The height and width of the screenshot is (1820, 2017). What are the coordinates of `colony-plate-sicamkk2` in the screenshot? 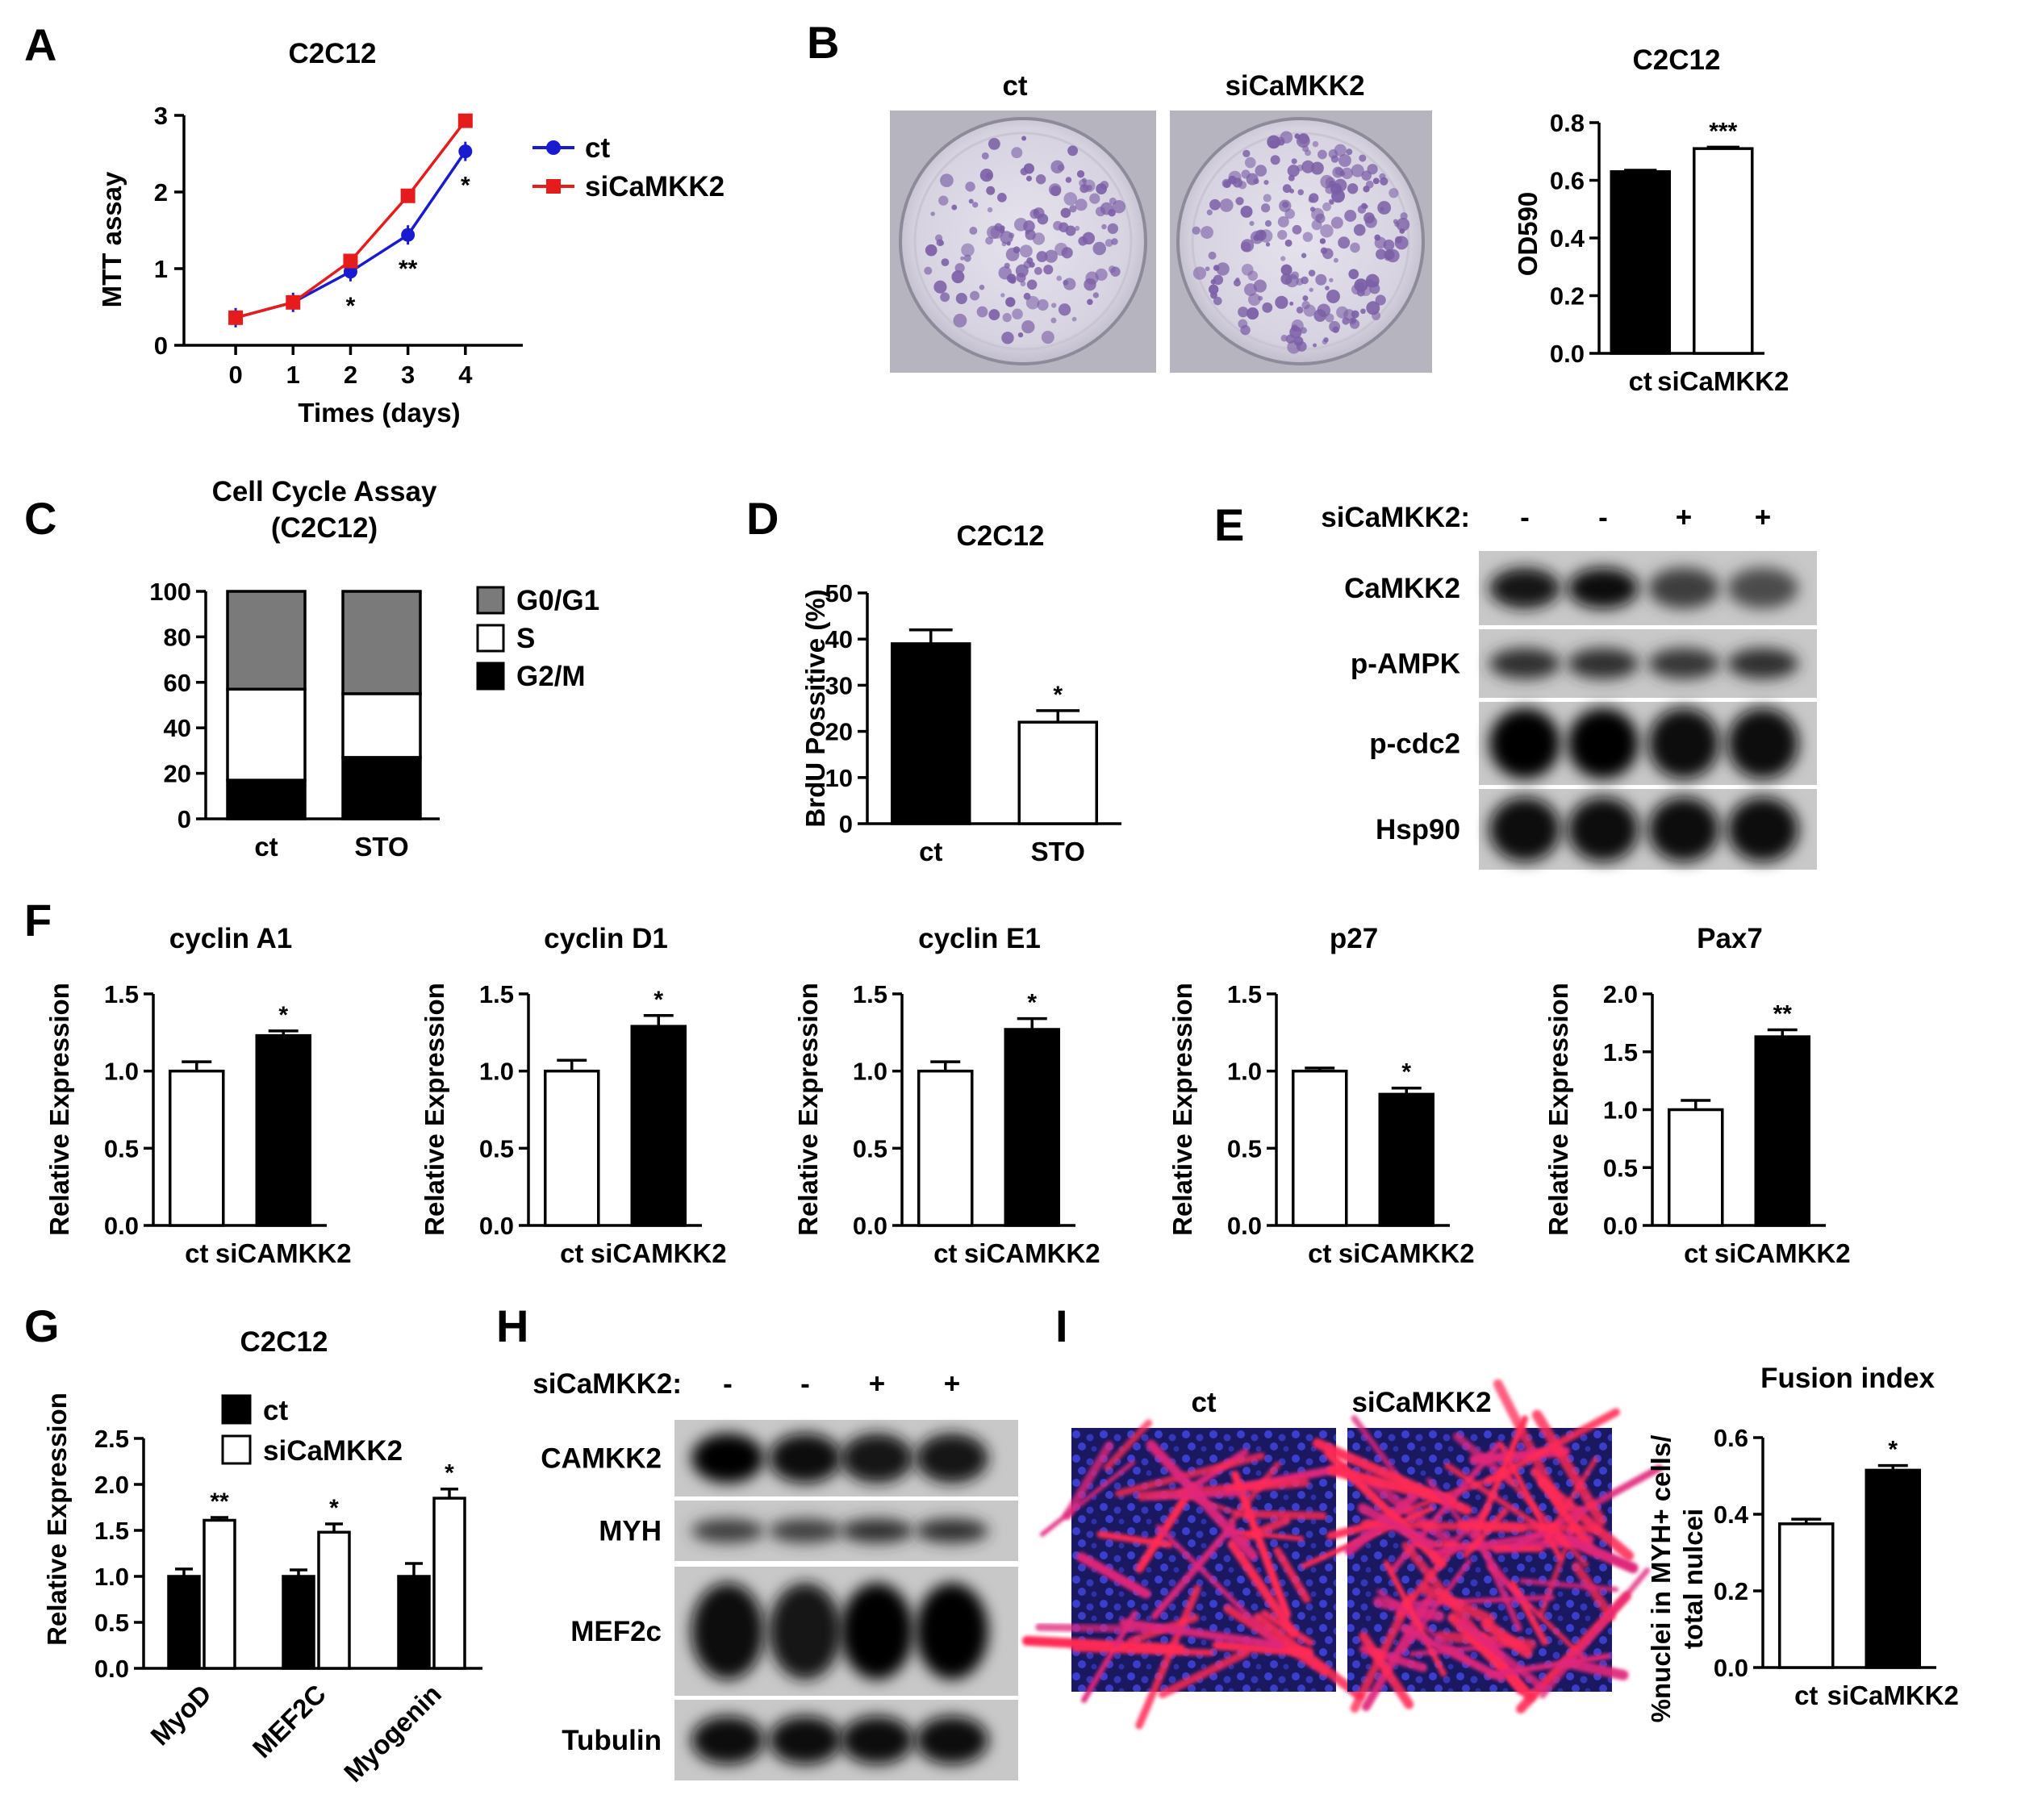 It's located at (1301, 242).